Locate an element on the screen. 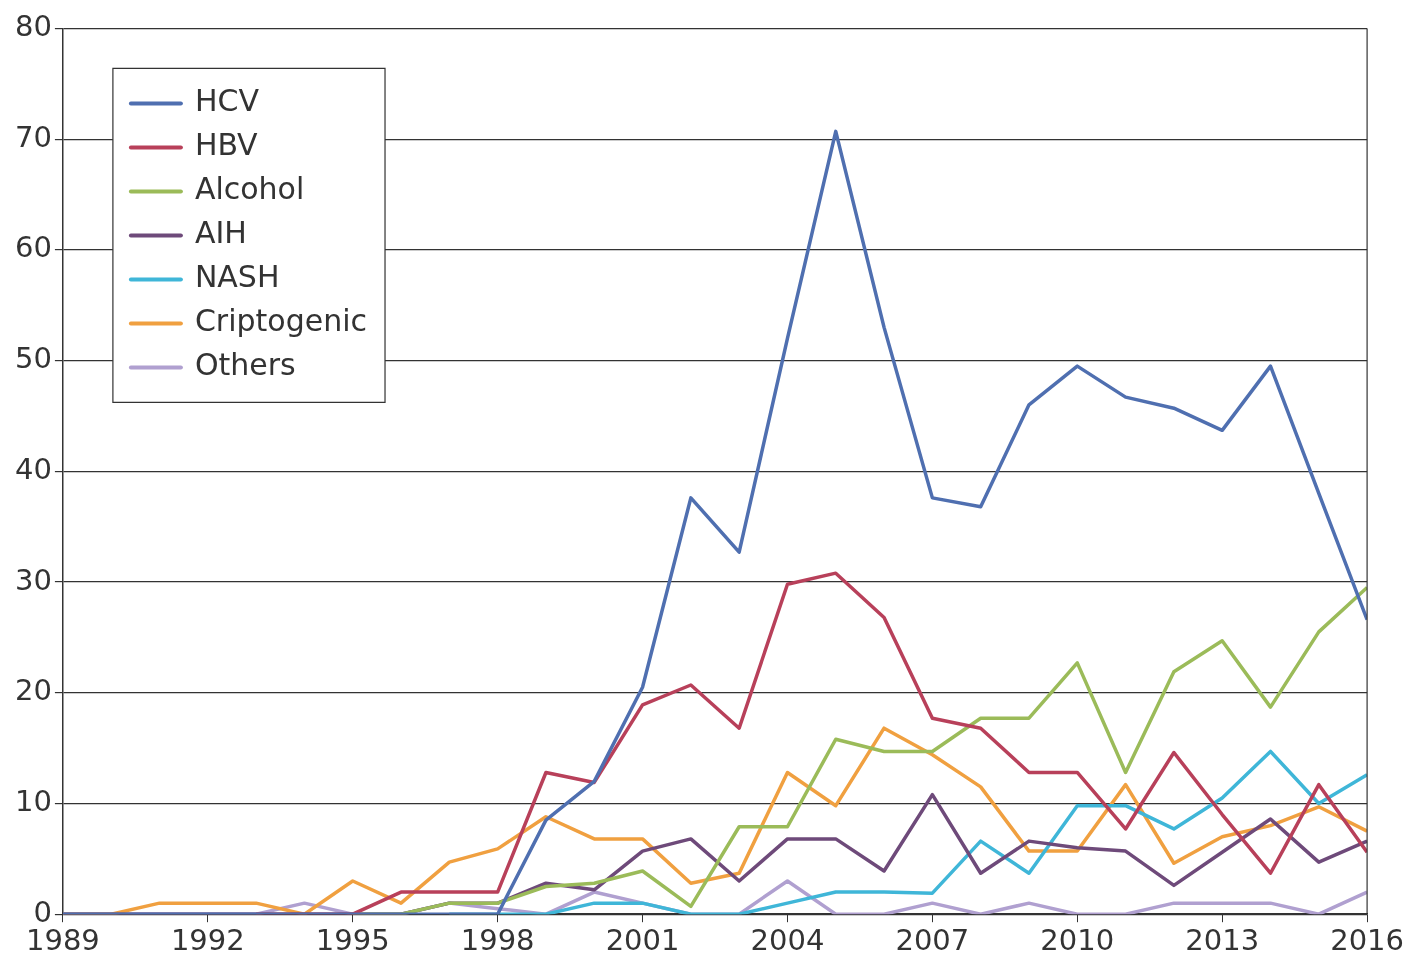  legend-label: HCV is located at coordinates (227, 101).